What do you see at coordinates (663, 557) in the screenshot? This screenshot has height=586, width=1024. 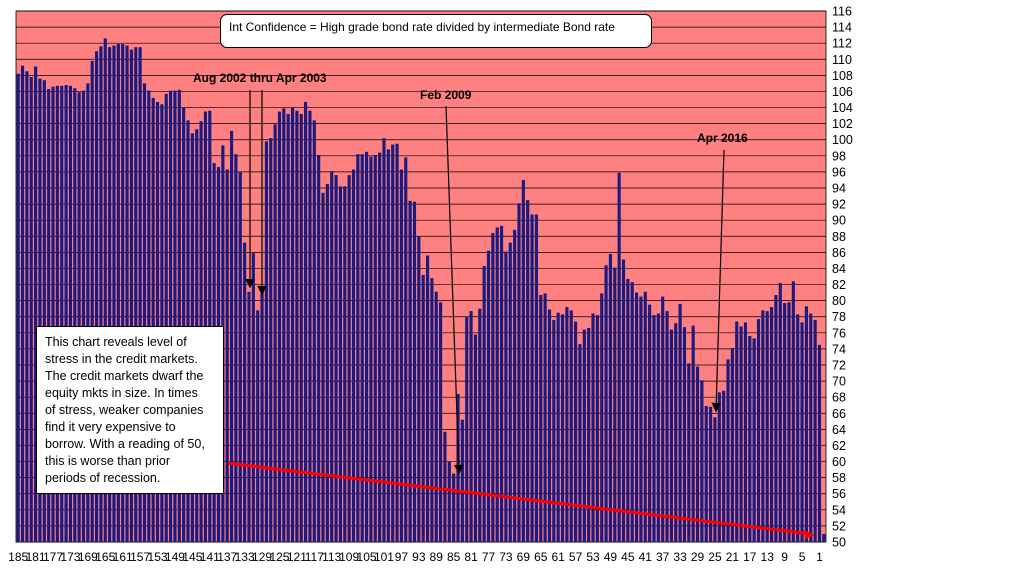 I see `x-tick-label: 37` at bounding box center [663, 557].